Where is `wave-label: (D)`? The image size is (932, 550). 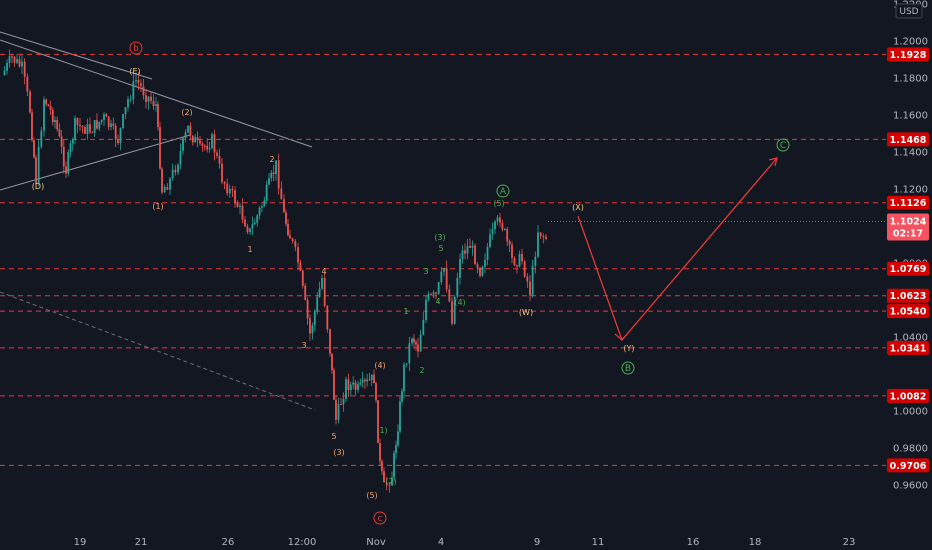 wave-label: (D) is located at coordinates (38, 186).